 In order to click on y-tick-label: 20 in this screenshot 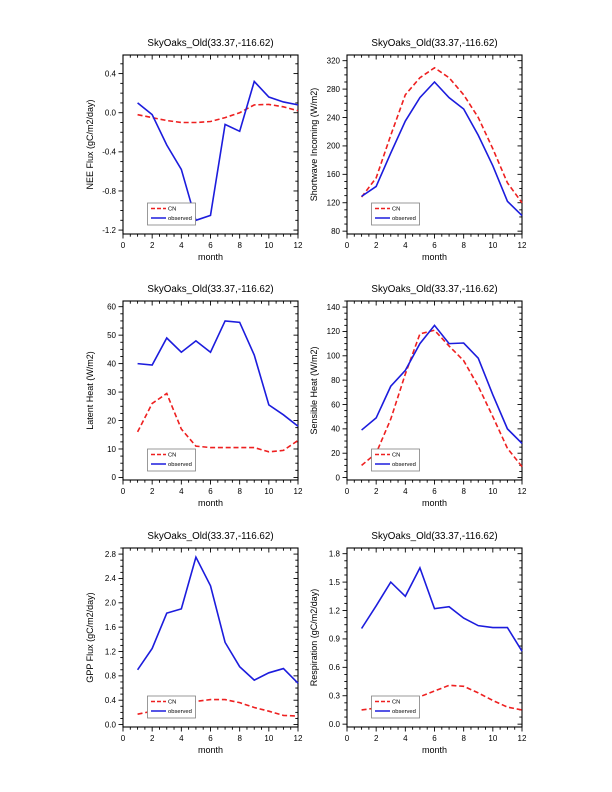, I will do `click(111, 420)`.